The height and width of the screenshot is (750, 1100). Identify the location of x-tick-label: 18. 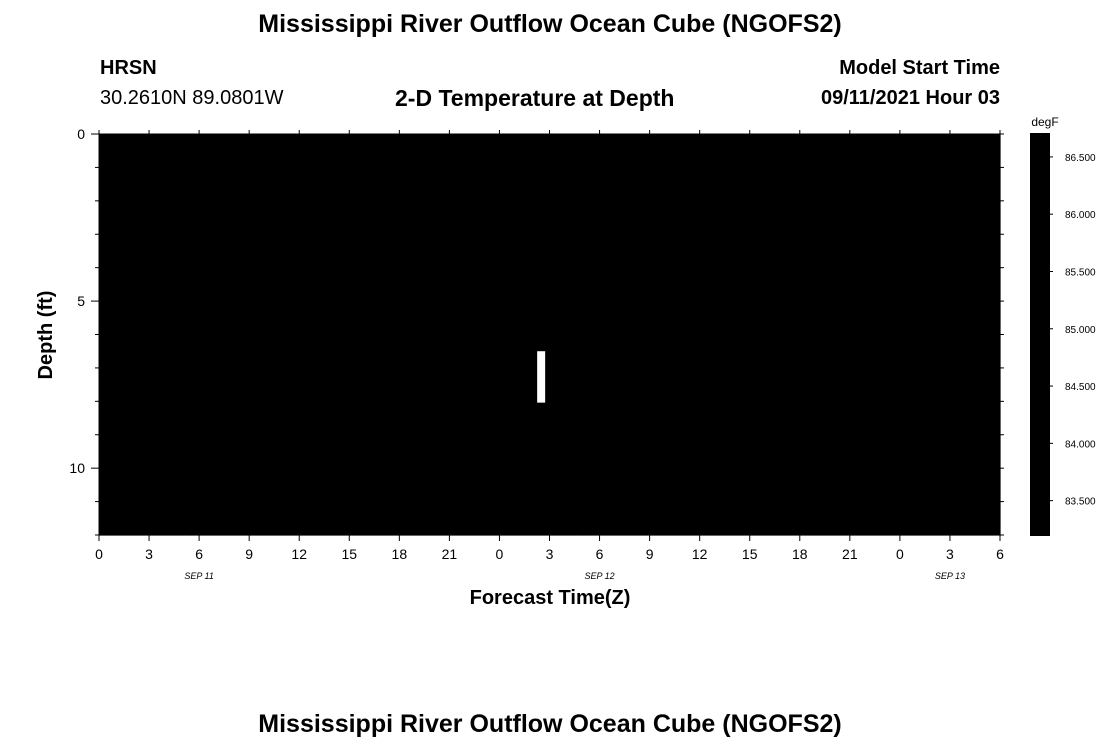
(800, 554).